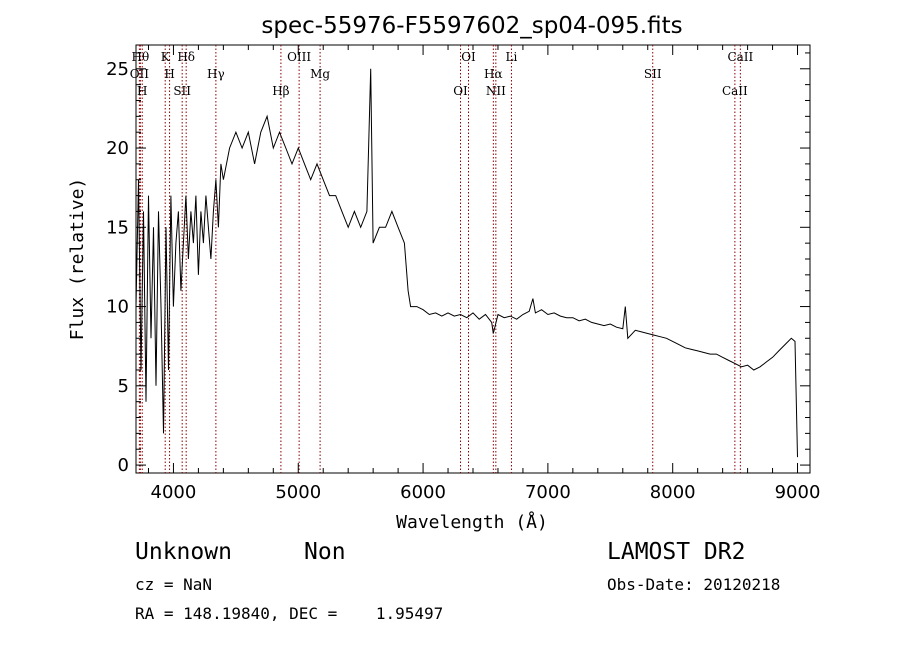 Image resolution: width=900 pixels, height=649 pixels. What do you see at coordinates (298, 492) in the screenshot?
I see `x-tick-label: 5000` at bounding box center [298, 492].